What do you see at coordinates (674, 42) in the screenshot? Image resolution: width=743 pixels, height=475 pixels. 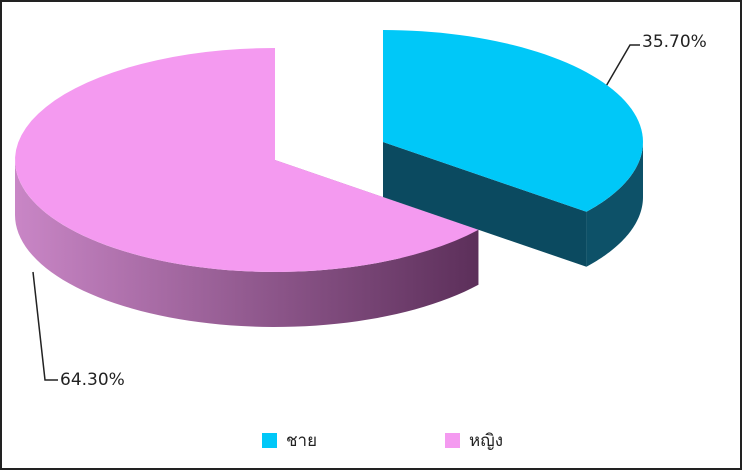 I see `data-label: 35.70%` at bounding box center [674, 42].